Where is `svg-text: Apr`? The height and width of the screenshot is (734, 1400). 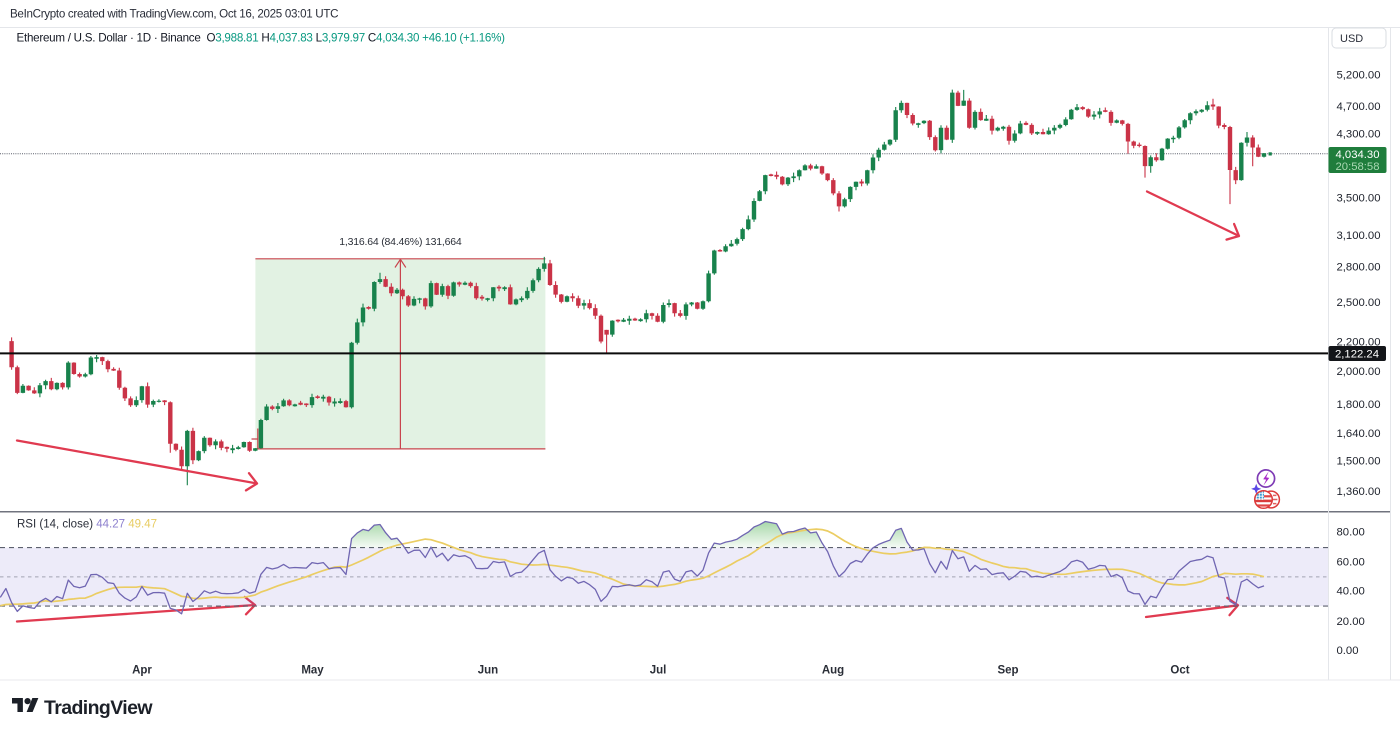
svg-text: Apr is located at coordinates (142, 671).